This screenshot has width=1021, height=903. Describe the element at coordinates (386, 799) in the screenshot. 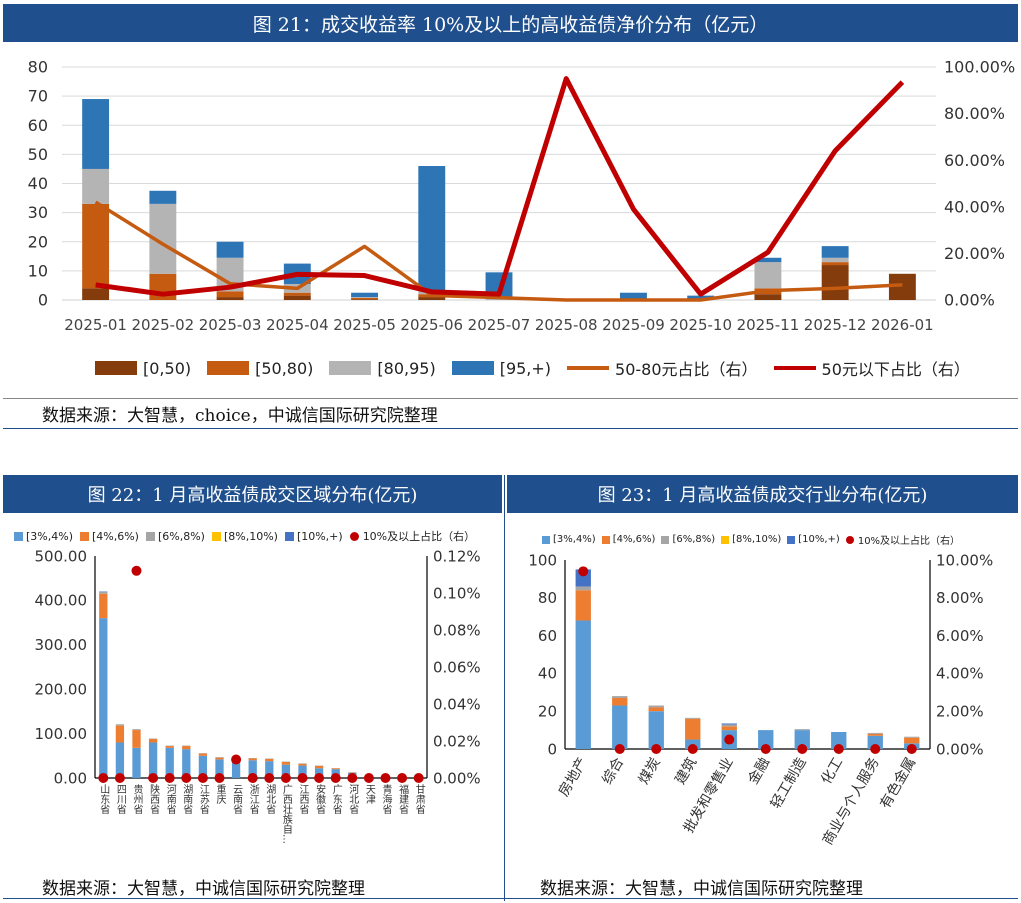

I see `x-tick-label: 青海省` at that location.